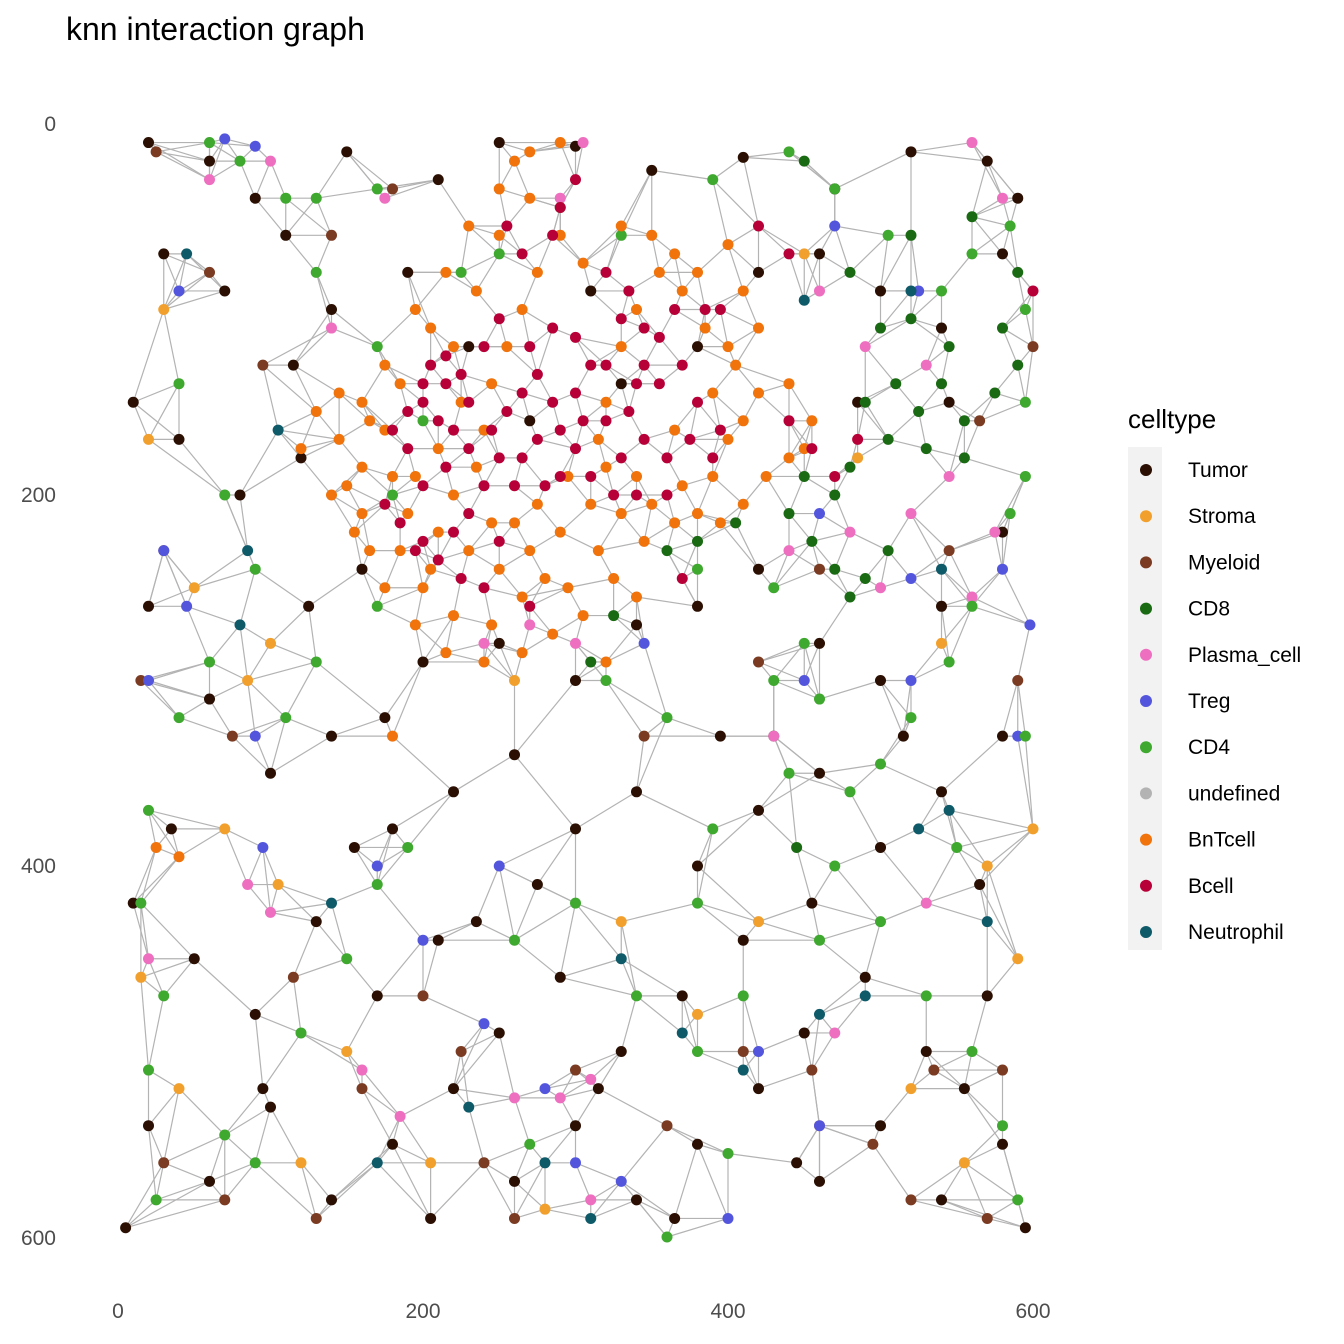  I want to click on cell-point-stroma, so click(911, 1089).